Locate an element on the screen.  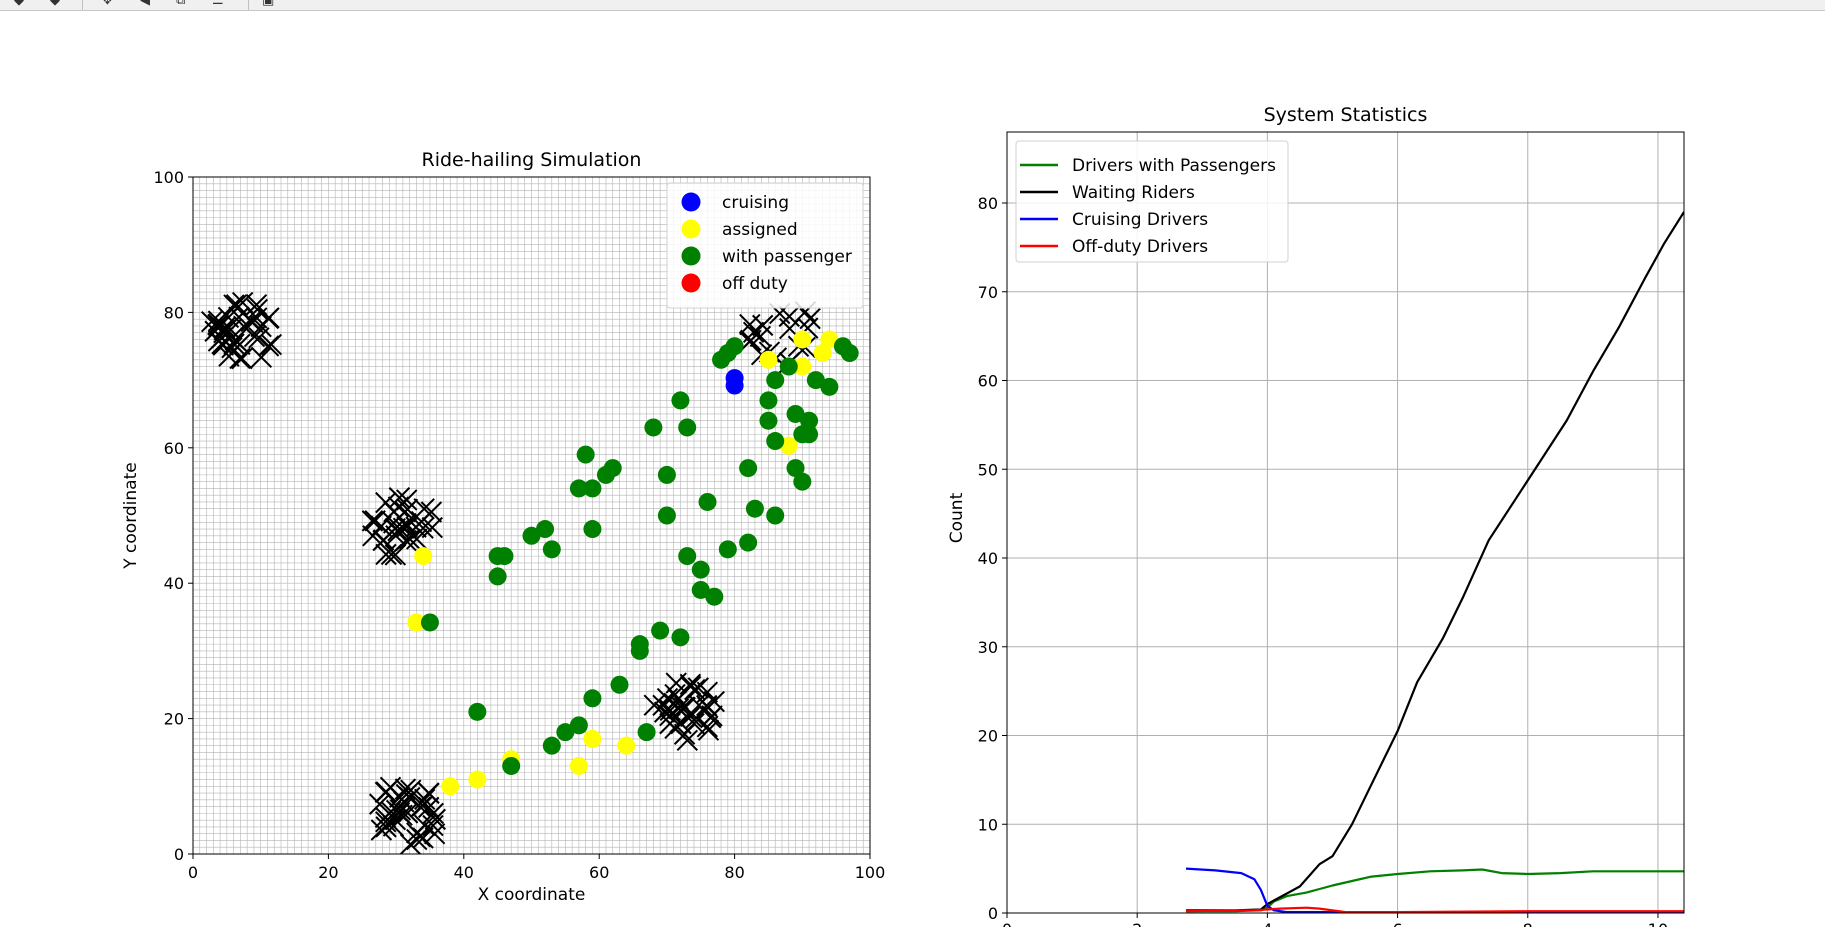
simulation-ylabel: Y coordinate is located at coordinates (131, 515).